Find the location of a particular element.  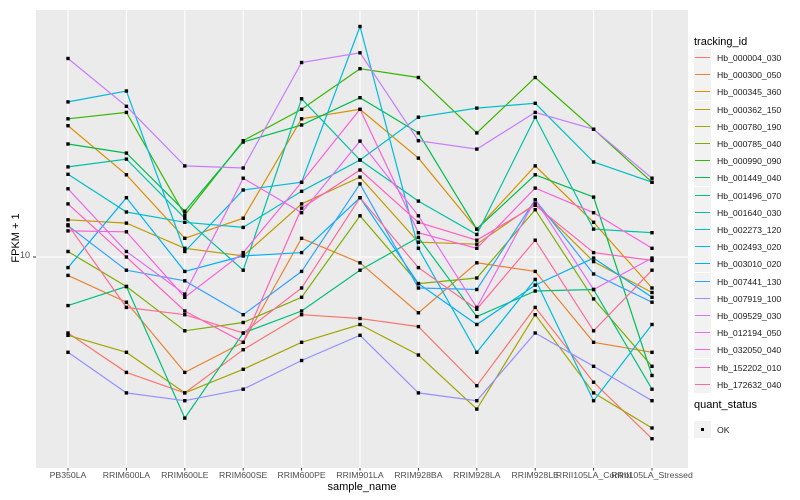

legend-item-Hb_002493_020: Hb_002493_020 is located at coordinates (747, 247).